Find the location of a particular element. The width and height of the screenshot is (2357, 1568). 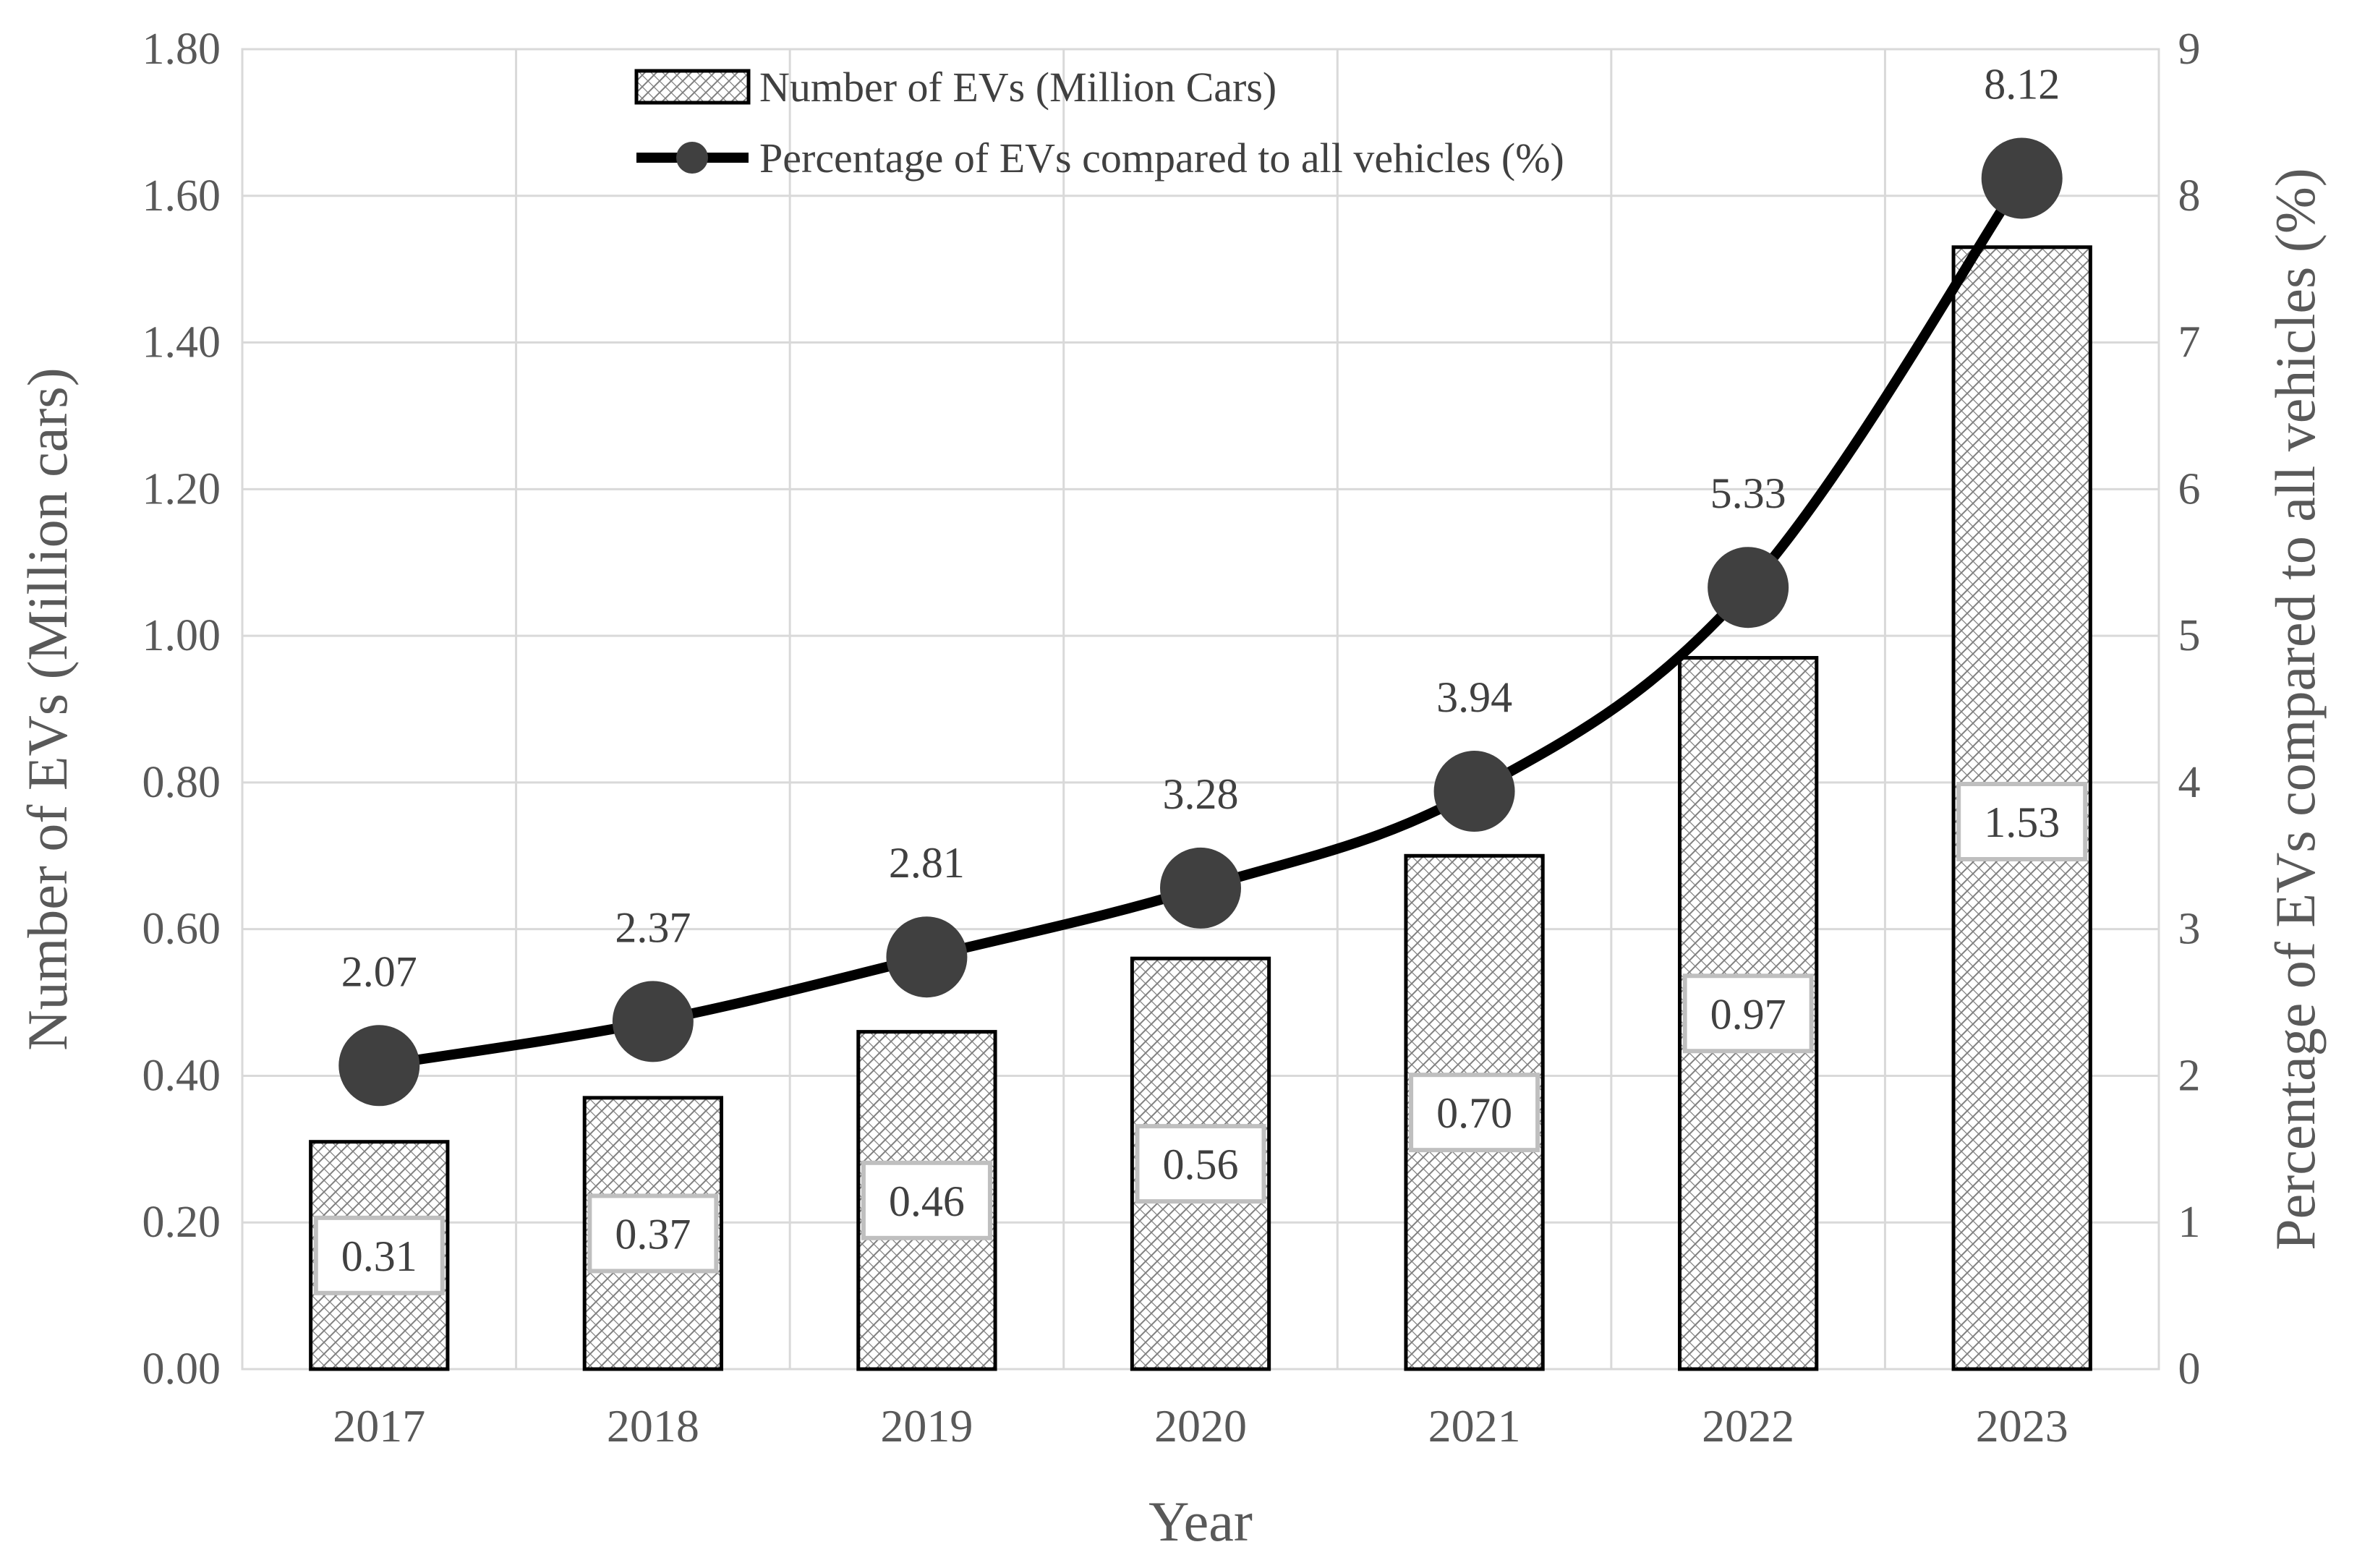

y-tick-label: 0.20 is located at coordinates (181, 1222).